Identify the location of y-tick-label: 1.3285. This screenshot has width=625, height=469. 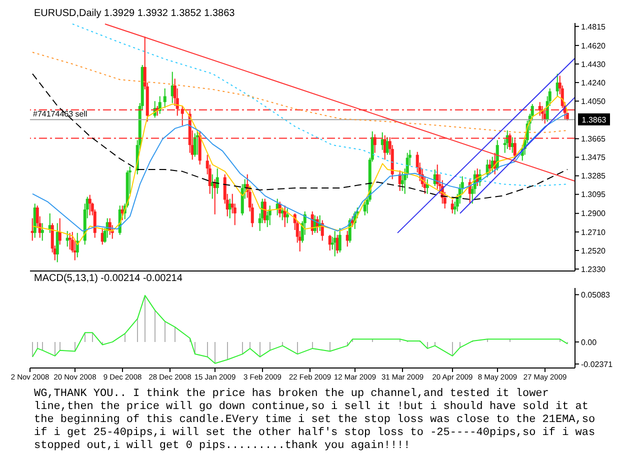
(593, 176).